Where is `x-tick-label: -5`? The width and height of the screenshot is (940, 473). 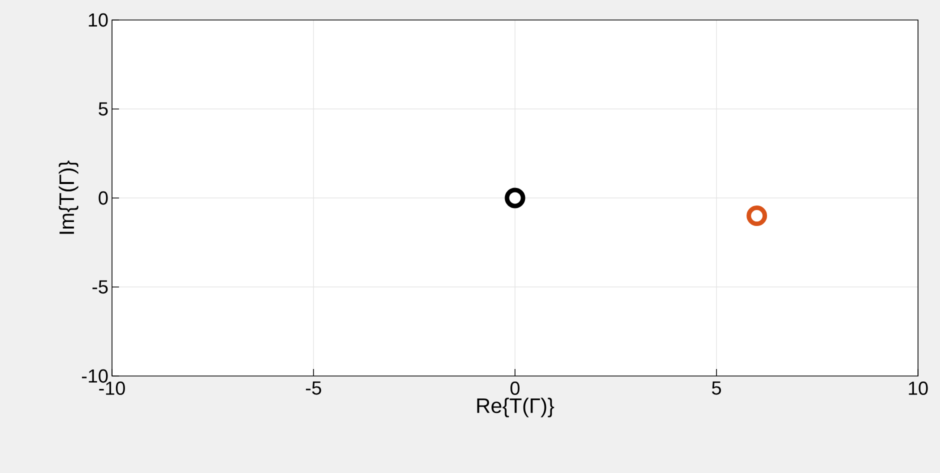 x-tick-label: -5 is located at coordinates (314, 388).